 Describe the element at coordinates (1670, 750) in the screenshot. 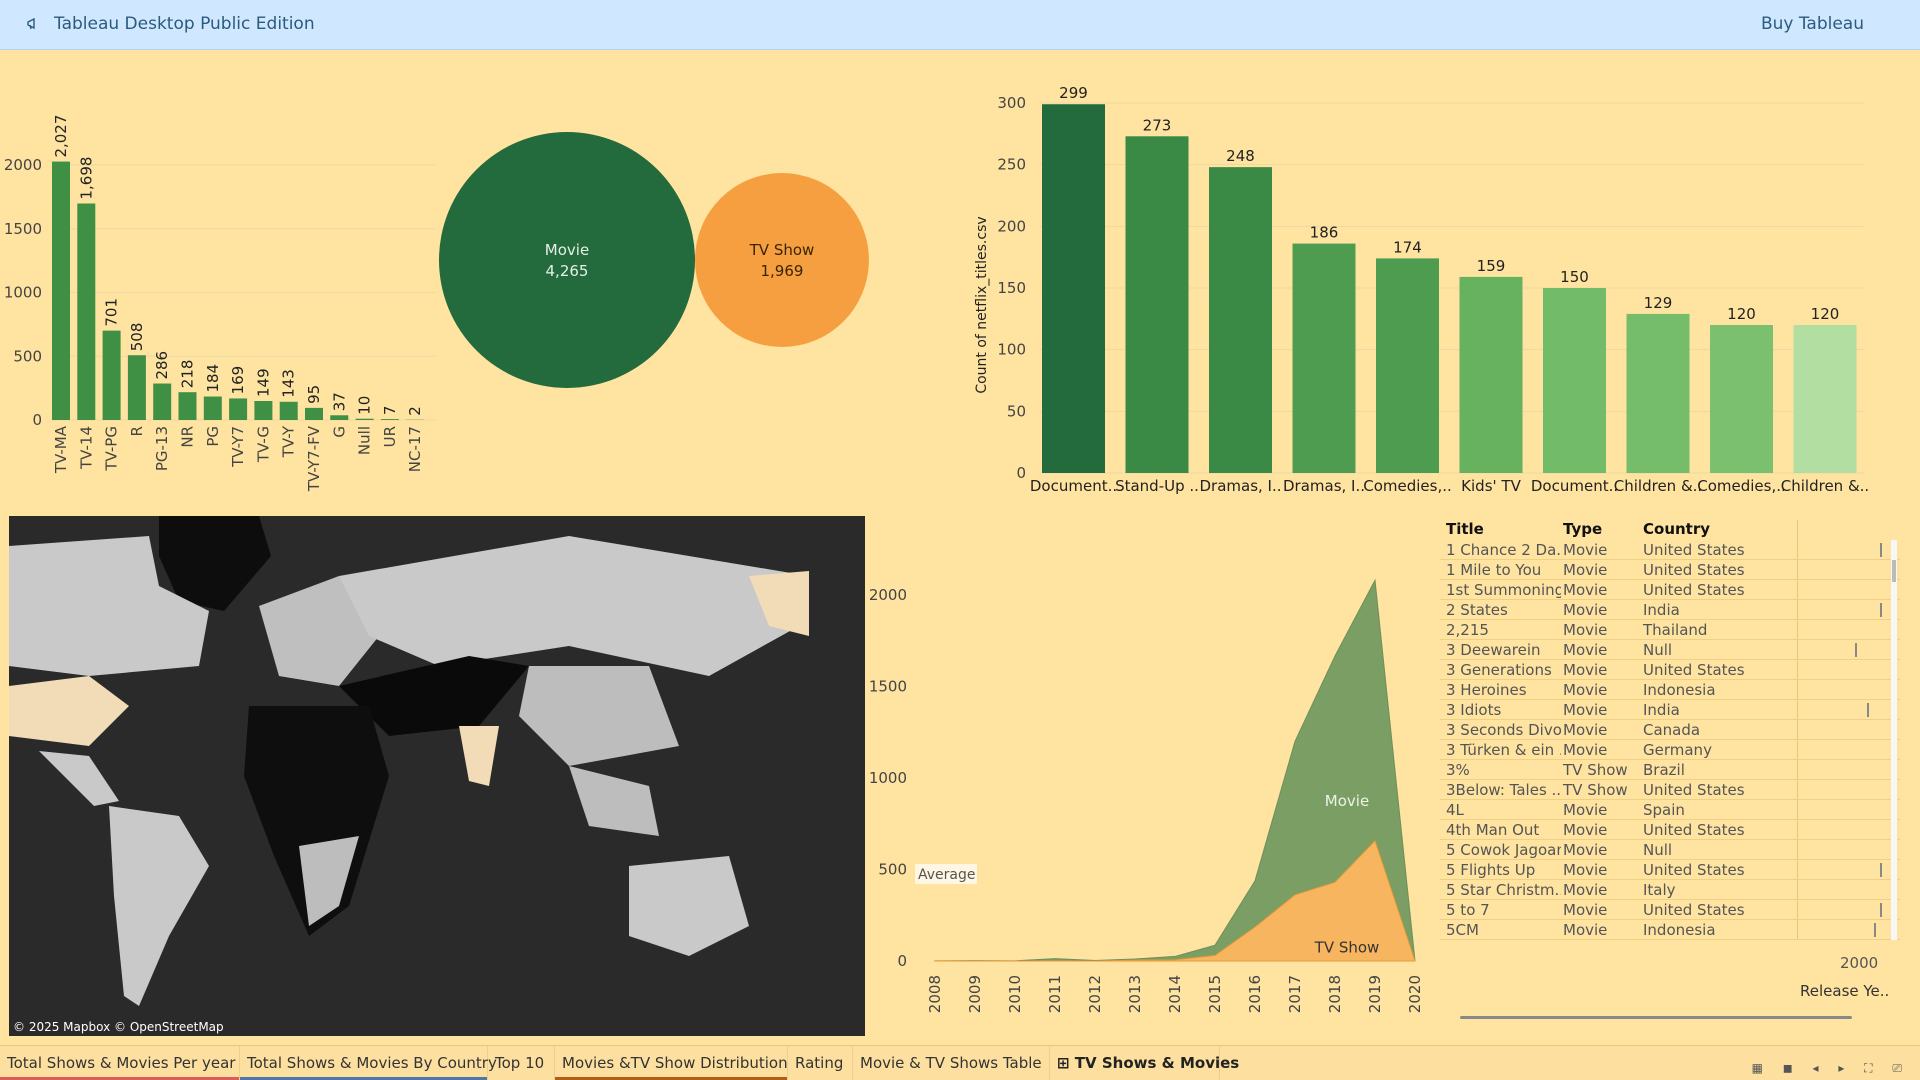

I see `table-row: 3 Türken & ein .. Movie Germany` at that location.